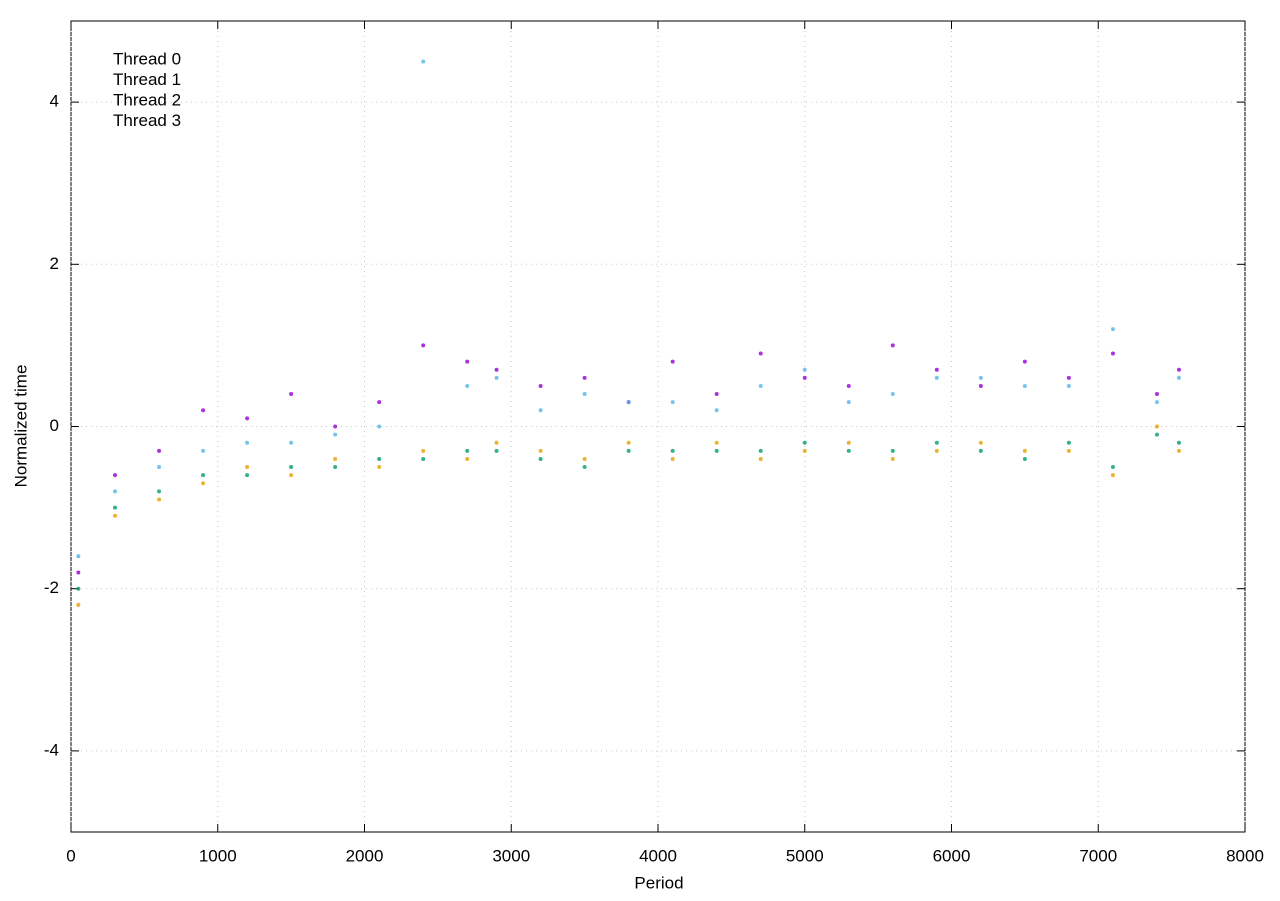 The height and width of the screenshot is (901, 1280). What do you see at coordinates (1245, 855) in the screenshot?
I see `x-tick-label: 8000` at bounding box center [1245, 855].